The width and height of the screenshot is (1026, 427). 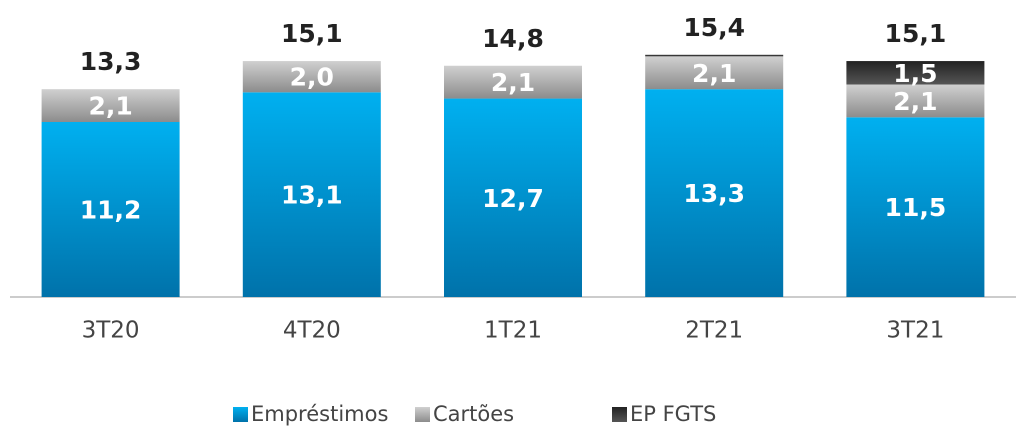 What do you see at coordinates (312, 331) in the screenshot?
I see `x-tick-label: 4T20` at bounding box center [312, 331].